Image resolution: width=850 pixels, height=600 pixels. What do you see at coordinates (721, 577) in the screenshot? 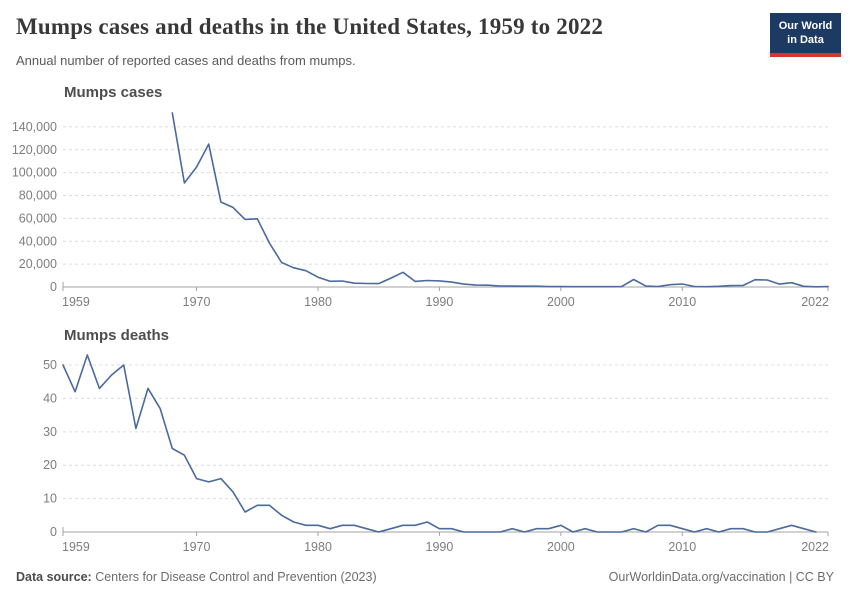
I see `license-link-text: OurWorldinData.org/vaccination | CC BY` at bounding box center [721, 577].